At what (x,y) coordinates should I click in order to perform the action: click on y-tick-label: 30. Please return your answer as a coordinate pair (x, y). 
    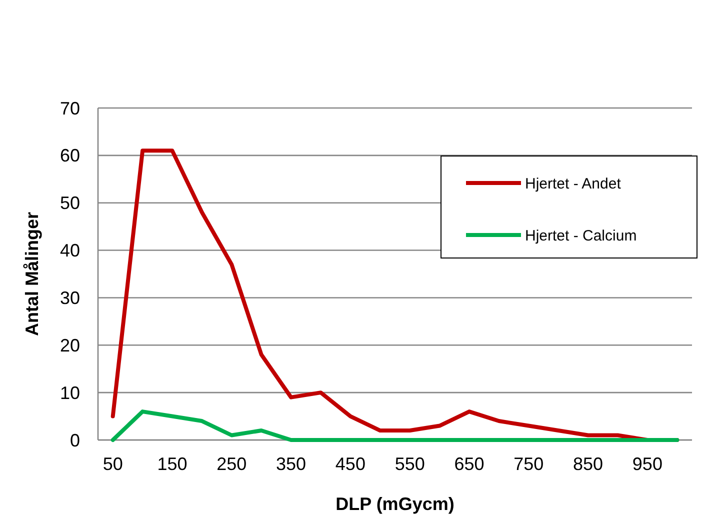
    Looking at the image, I should click on (70, 298).